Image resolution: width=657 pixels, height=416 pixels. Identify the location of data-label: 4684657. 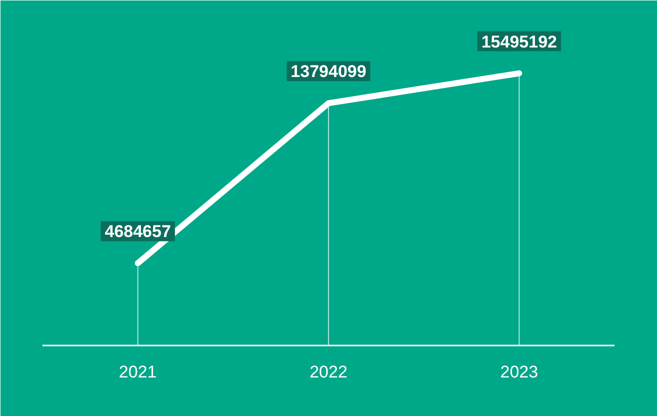
(137, 232).